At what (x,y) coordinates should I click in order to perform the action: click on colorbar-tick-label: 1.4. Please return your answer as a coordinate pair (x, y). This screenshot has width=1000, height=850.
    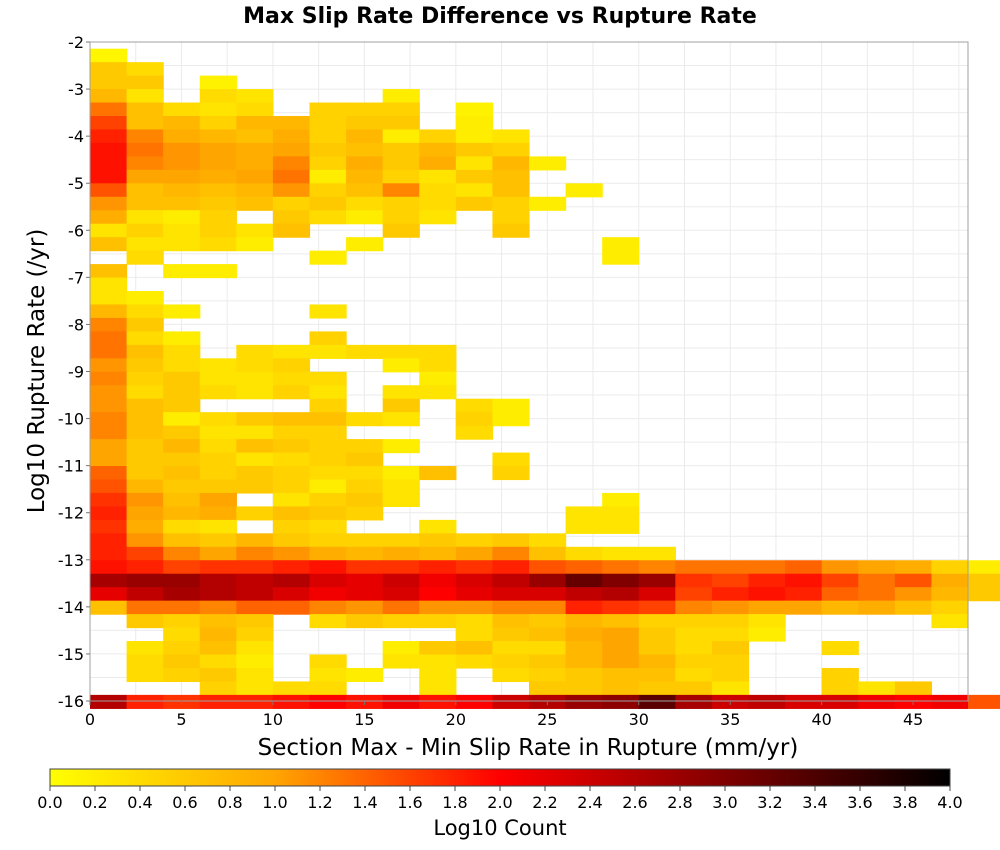
    Looking at the image, I should click on (364, 802).